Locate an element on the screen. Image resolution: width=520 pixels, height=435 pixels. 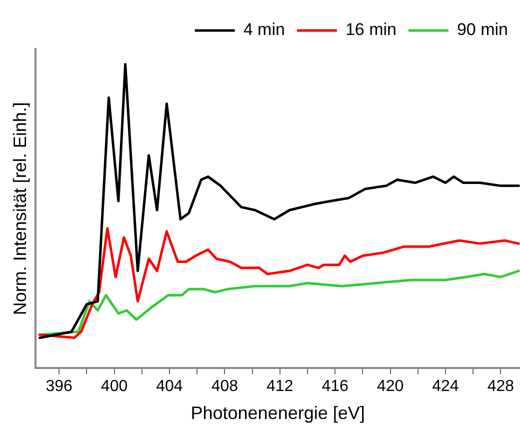
legend-label: 90 min is located at coordinates (482, 30).